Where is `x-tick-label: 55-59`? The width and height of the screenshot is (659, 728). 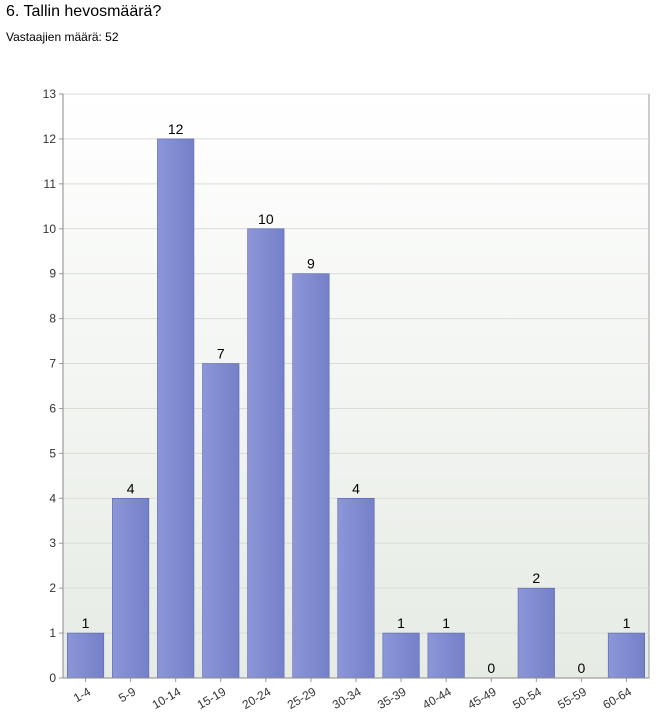
x-tick-label: 55-59 is located at coordinates (572, 698).